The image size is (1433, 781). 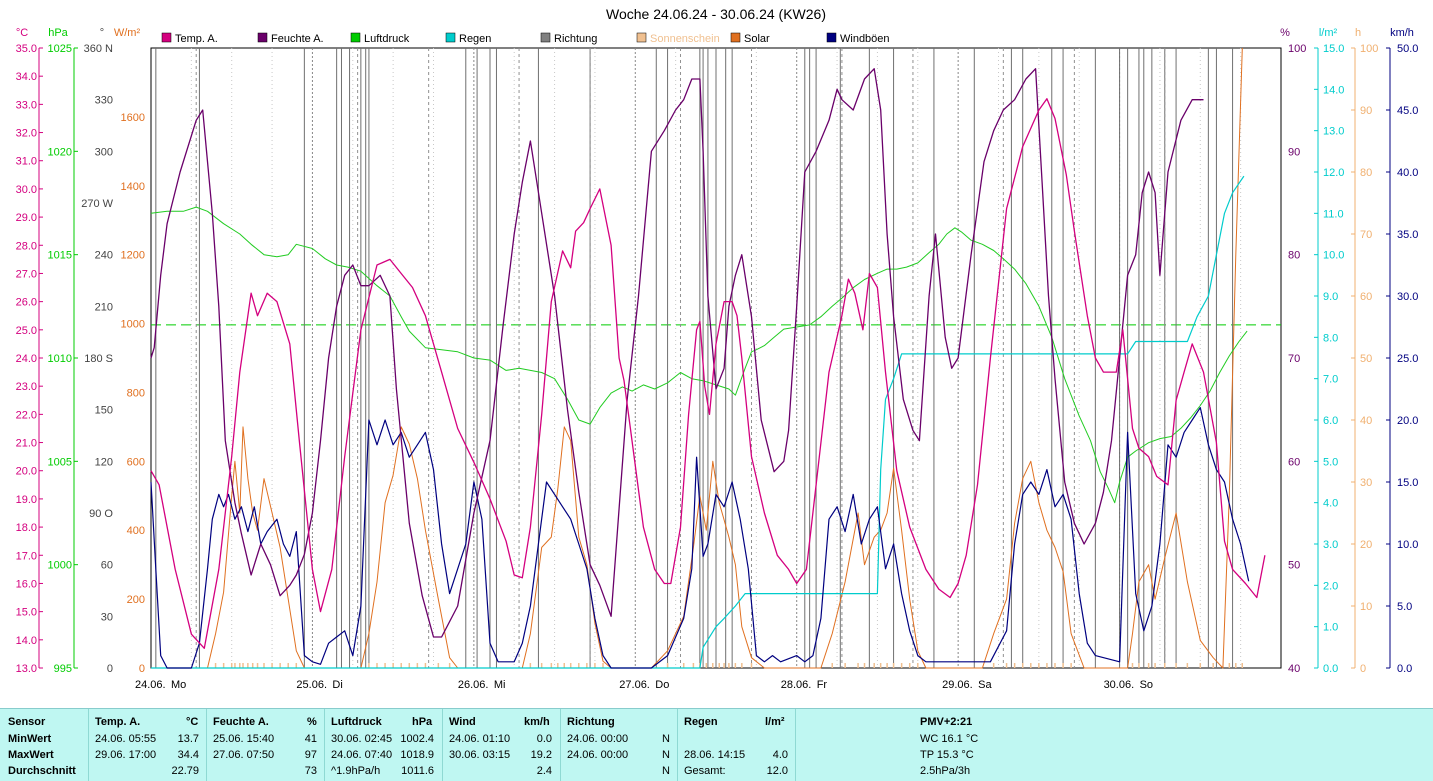 I want to click on table-cell-rain-time: Gesamt:, so click(x=705, y=771).